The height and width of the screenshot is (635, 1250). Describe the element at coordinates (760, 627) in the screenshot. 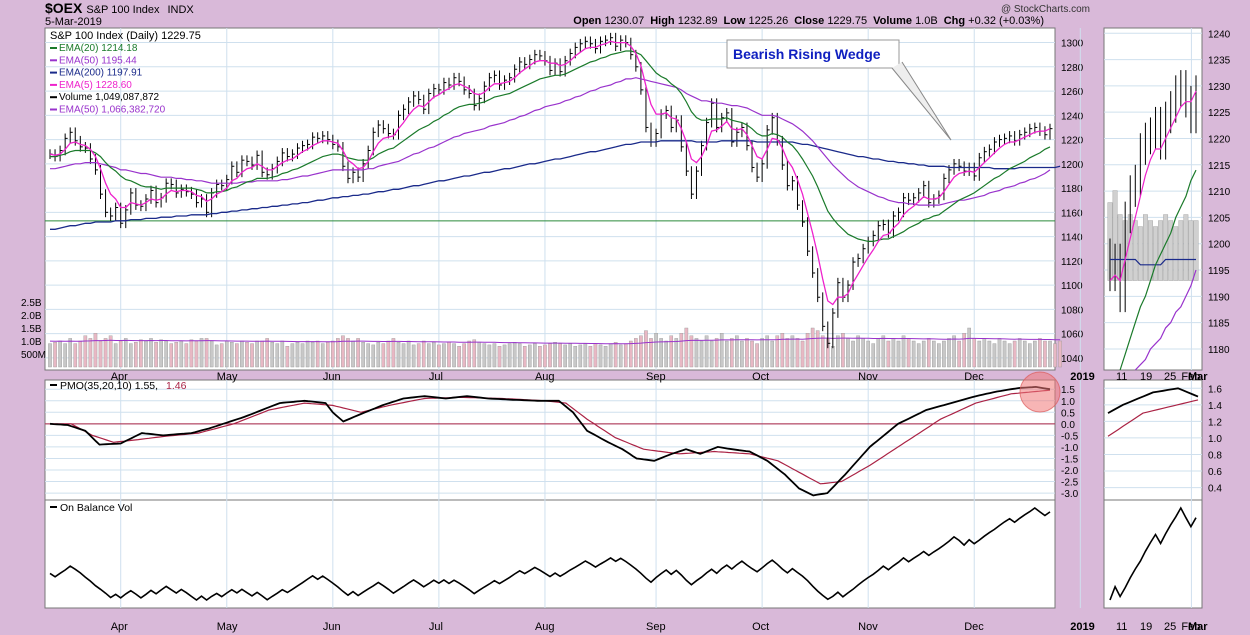

I see `x-tick-label-bottom: Oct` at that location.